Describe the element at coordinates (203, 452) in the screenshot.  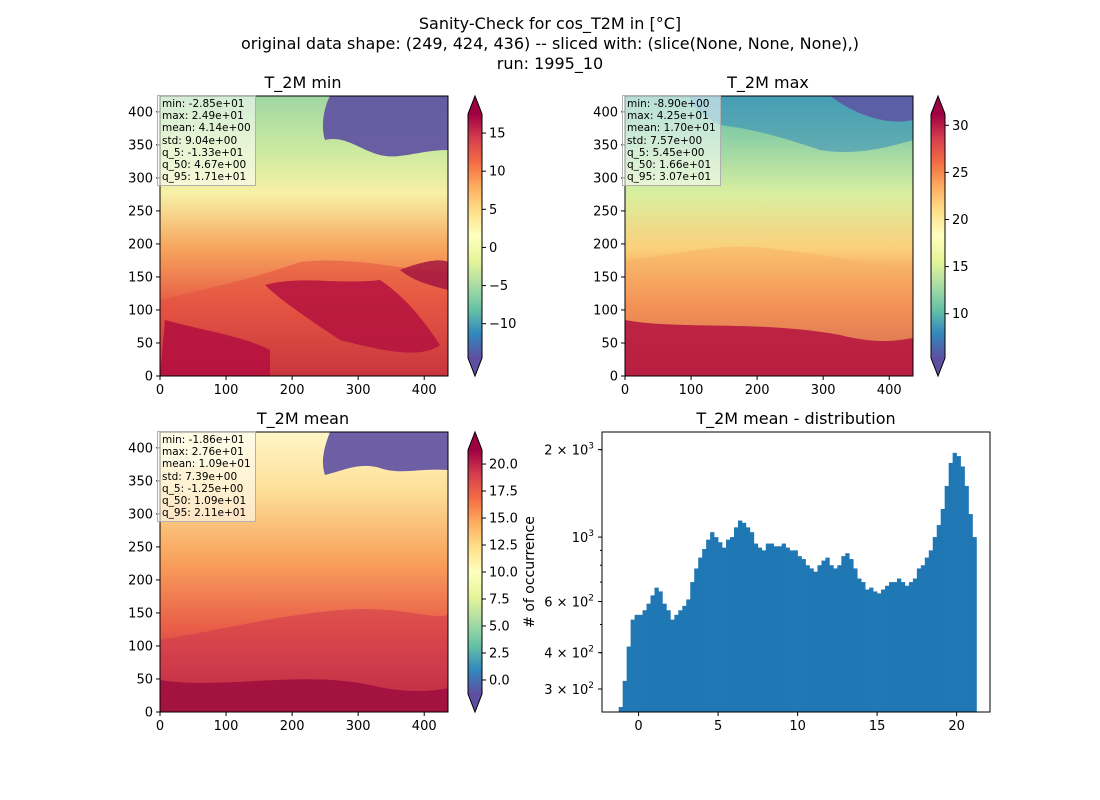
I see `stat-line: max: 2.76e+01` at that location.